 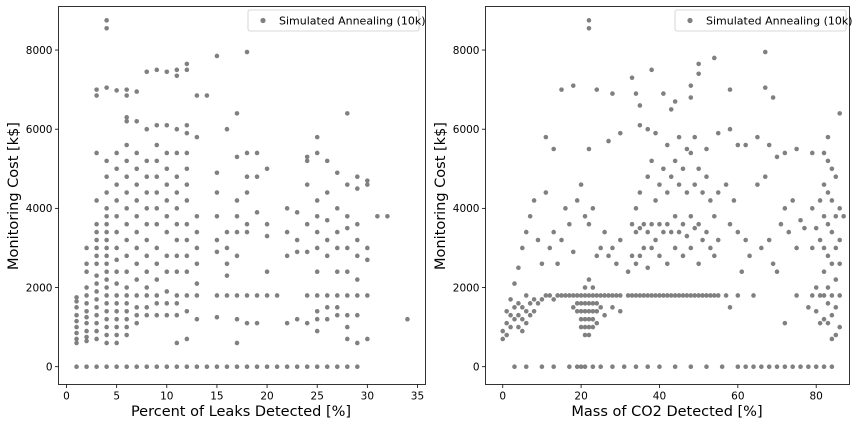 I want to click on left-x-tick-label: 0, so click(x=66, y=397).